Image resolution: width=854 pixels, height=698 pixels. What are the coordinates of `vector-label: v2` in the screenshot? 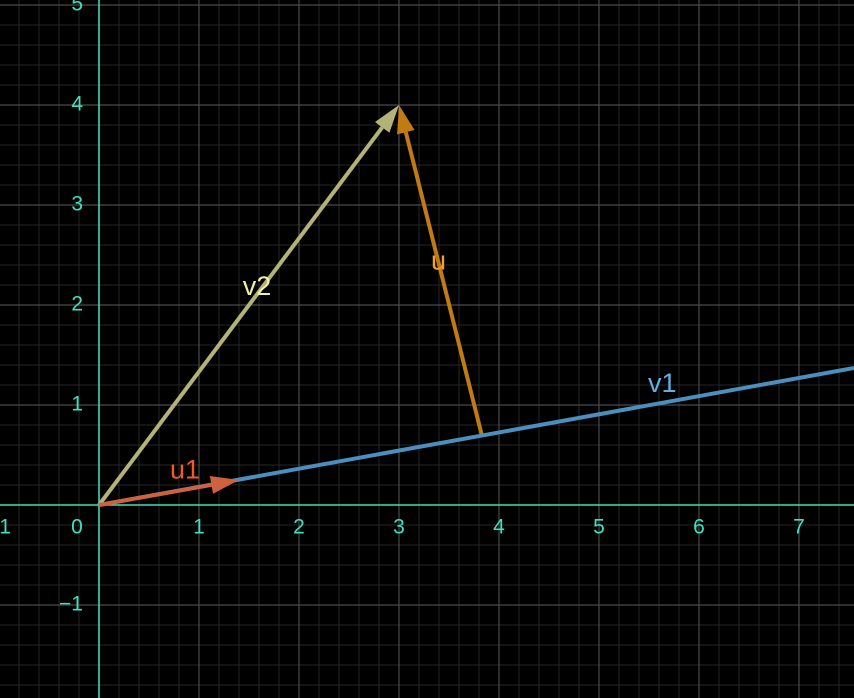 It's located at (257, 286).